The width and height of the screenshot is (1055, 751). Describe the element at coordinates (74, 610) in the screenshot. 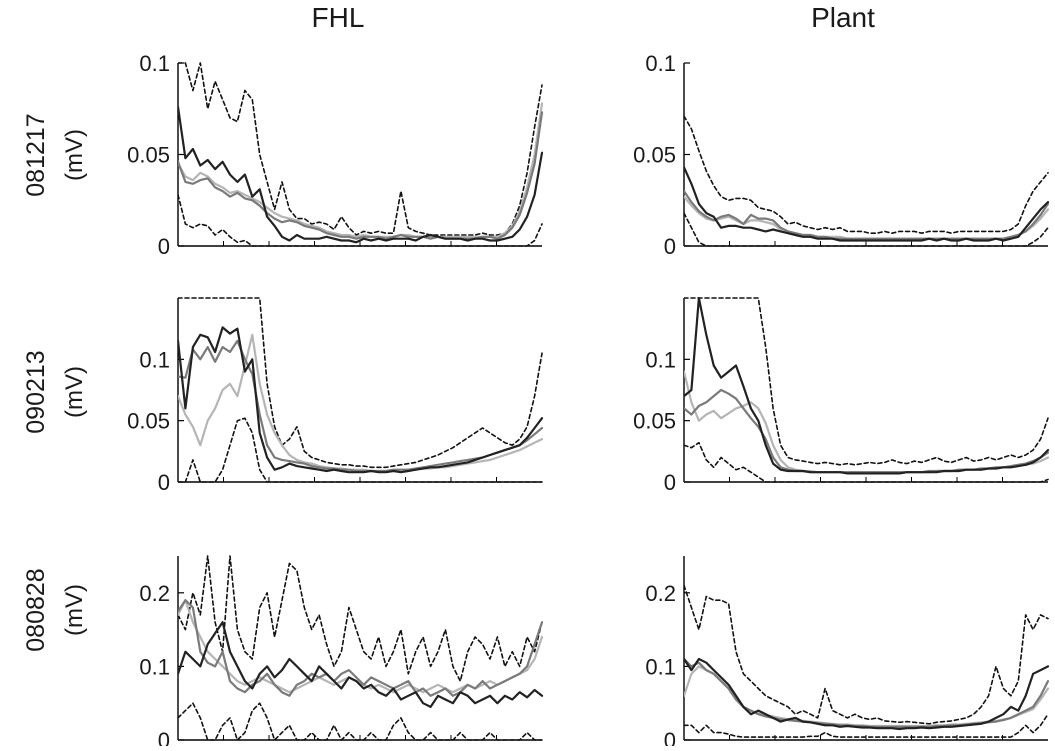

I see `y-unit-label-row3: (mV)` at that location.